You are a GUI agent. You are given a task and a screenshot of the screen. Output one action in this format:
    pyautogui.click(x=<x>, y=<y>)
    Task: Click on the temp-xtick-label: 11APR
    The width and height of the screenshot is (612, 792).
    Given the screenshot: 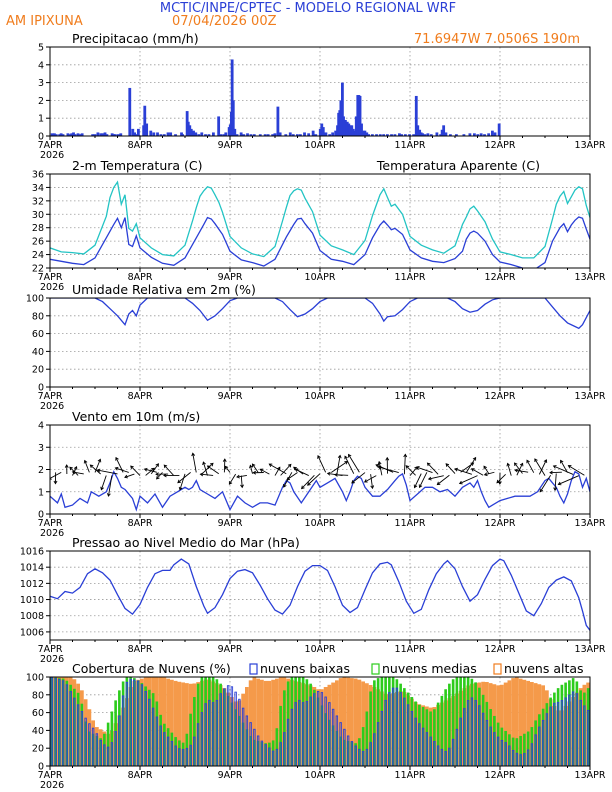 What is the action you would take?
    pyautogui.click(x=410, y=277)
    